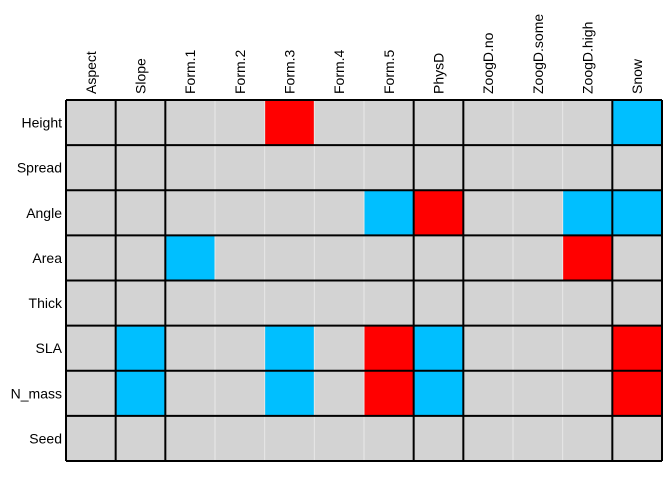 The width and height of the screenshot is (672, 485). What do you see at coordinates (36, 393) in the screenshot?
I see `row-label-n-mass: N_mass` at bounding box center [36, 393].